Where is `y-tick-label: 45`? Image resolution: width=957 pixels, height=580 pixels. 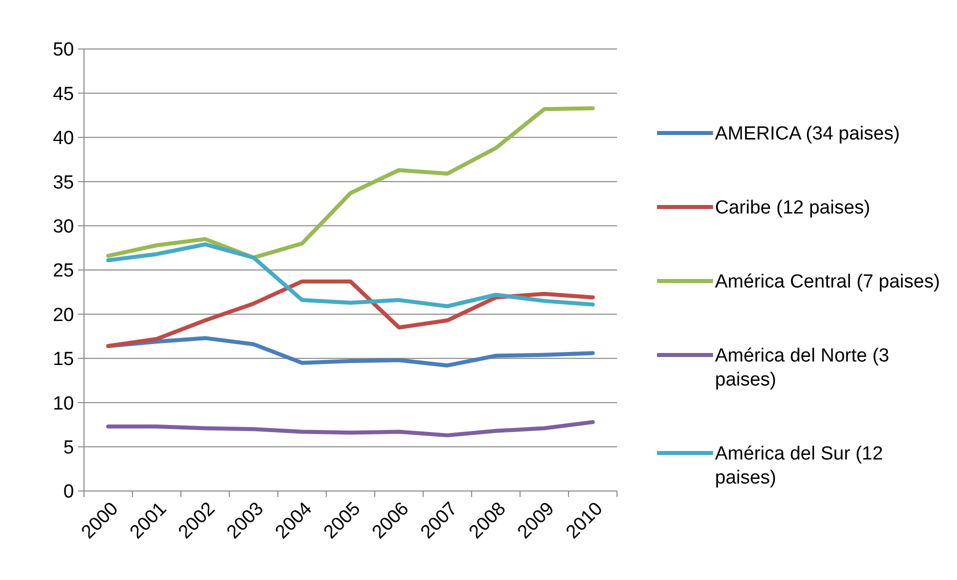 y-tick-label: 45 is located at coordinates (63, 94).